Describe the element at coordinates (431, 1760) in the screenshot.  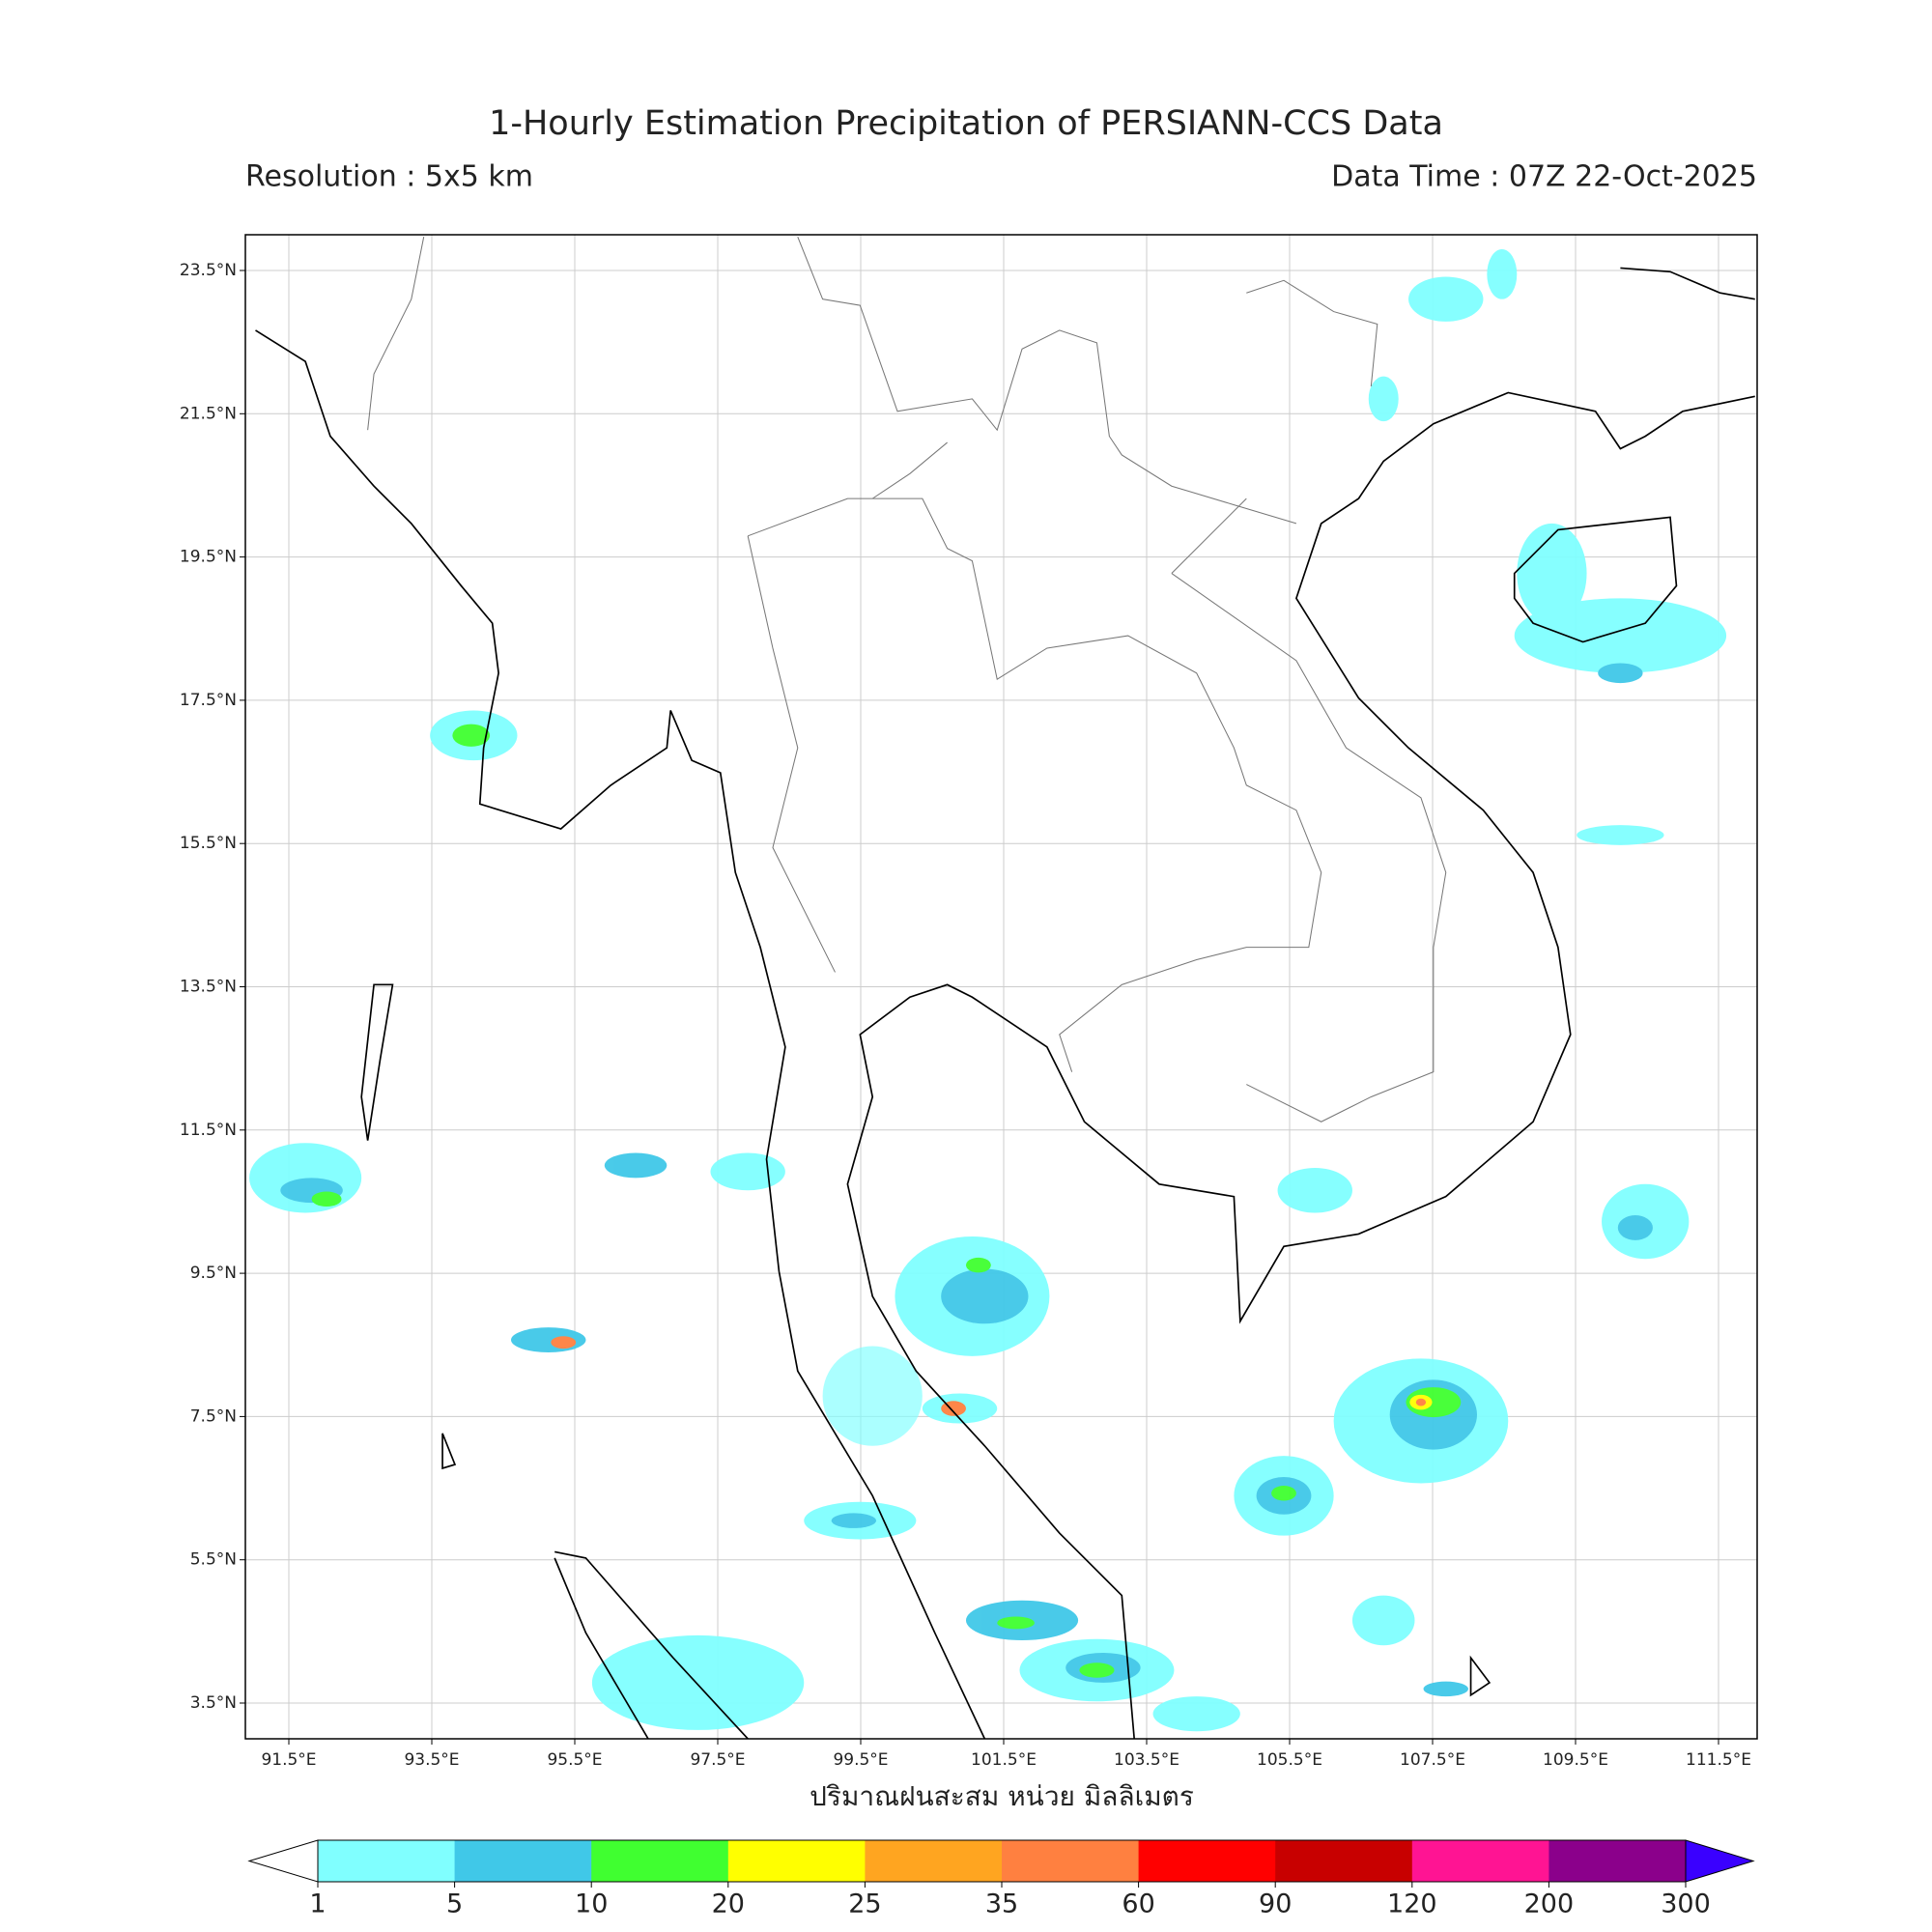
I see `lon-tick-label: 93.5°E` at that location.